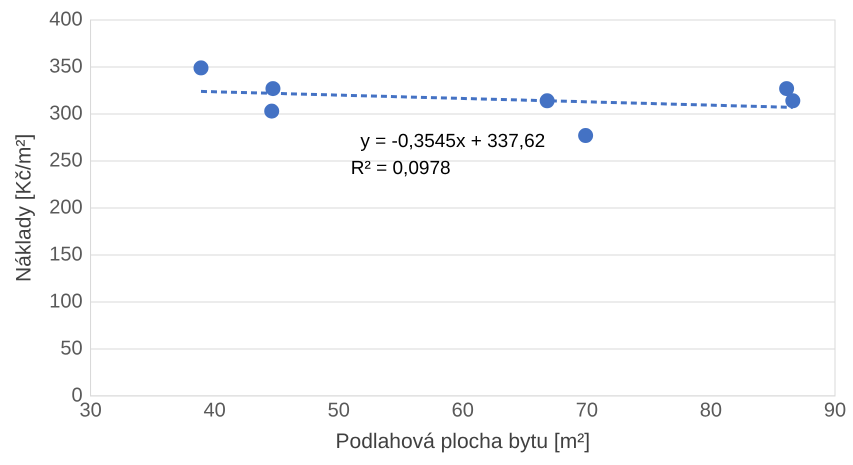  I want to click on x-axis-title: Podlahová plocha bytu [m²], so click(463, 442).